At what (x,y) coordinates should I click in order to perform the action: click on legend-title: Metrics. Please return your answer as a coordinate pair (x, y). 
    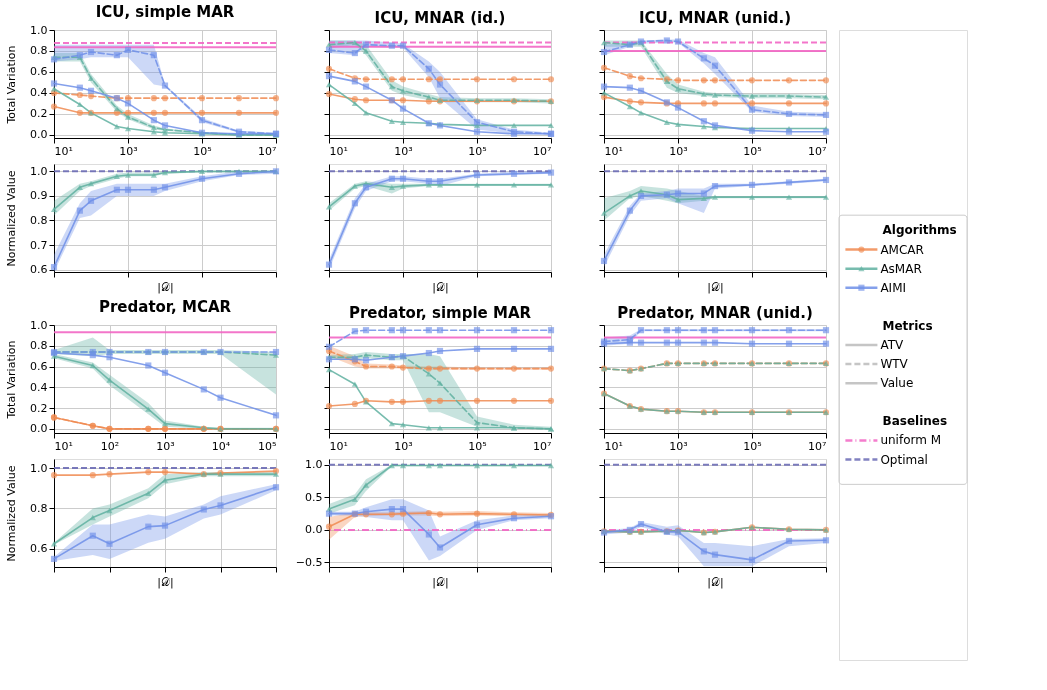
    Looking at the image, I should click on (907, 325).